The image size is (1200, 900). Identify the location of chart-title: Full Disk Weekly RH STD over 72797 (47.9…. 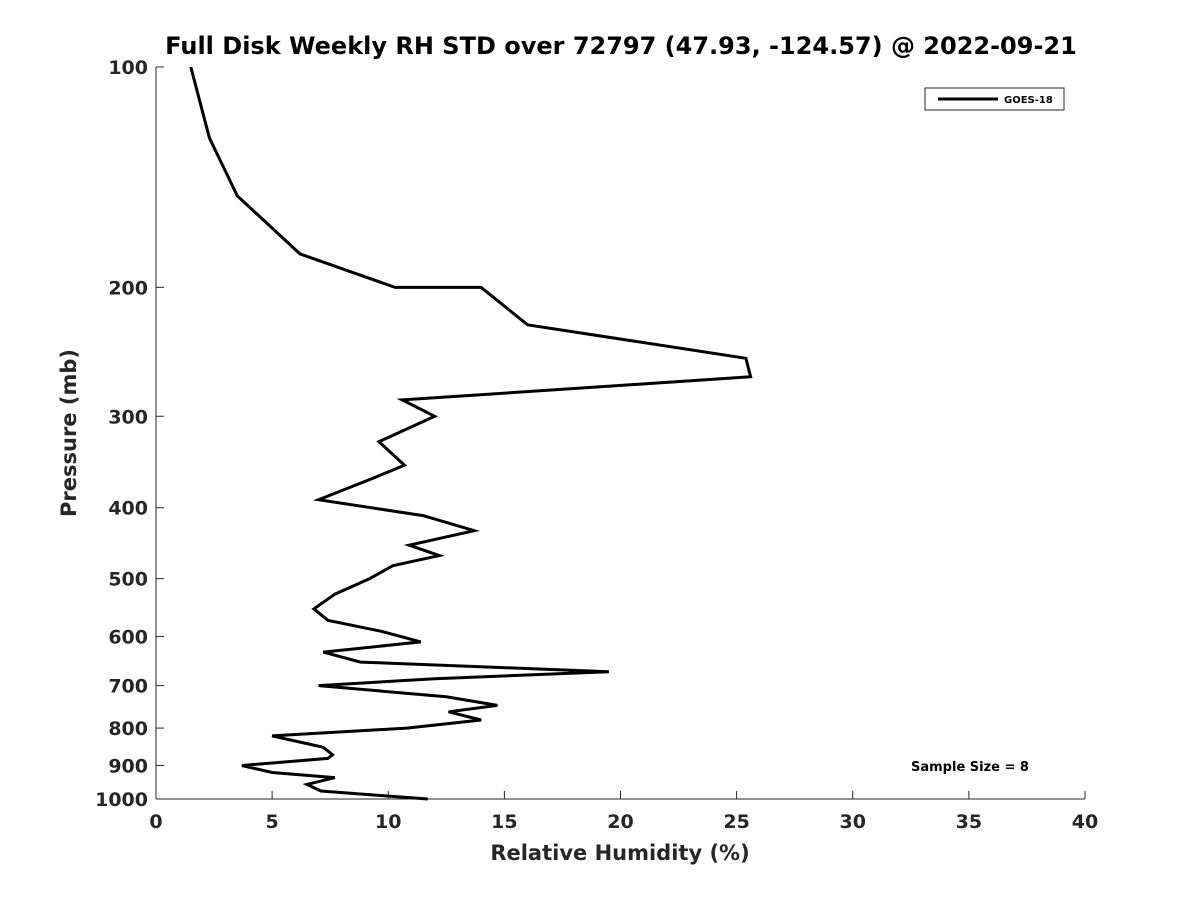
(621, 46).